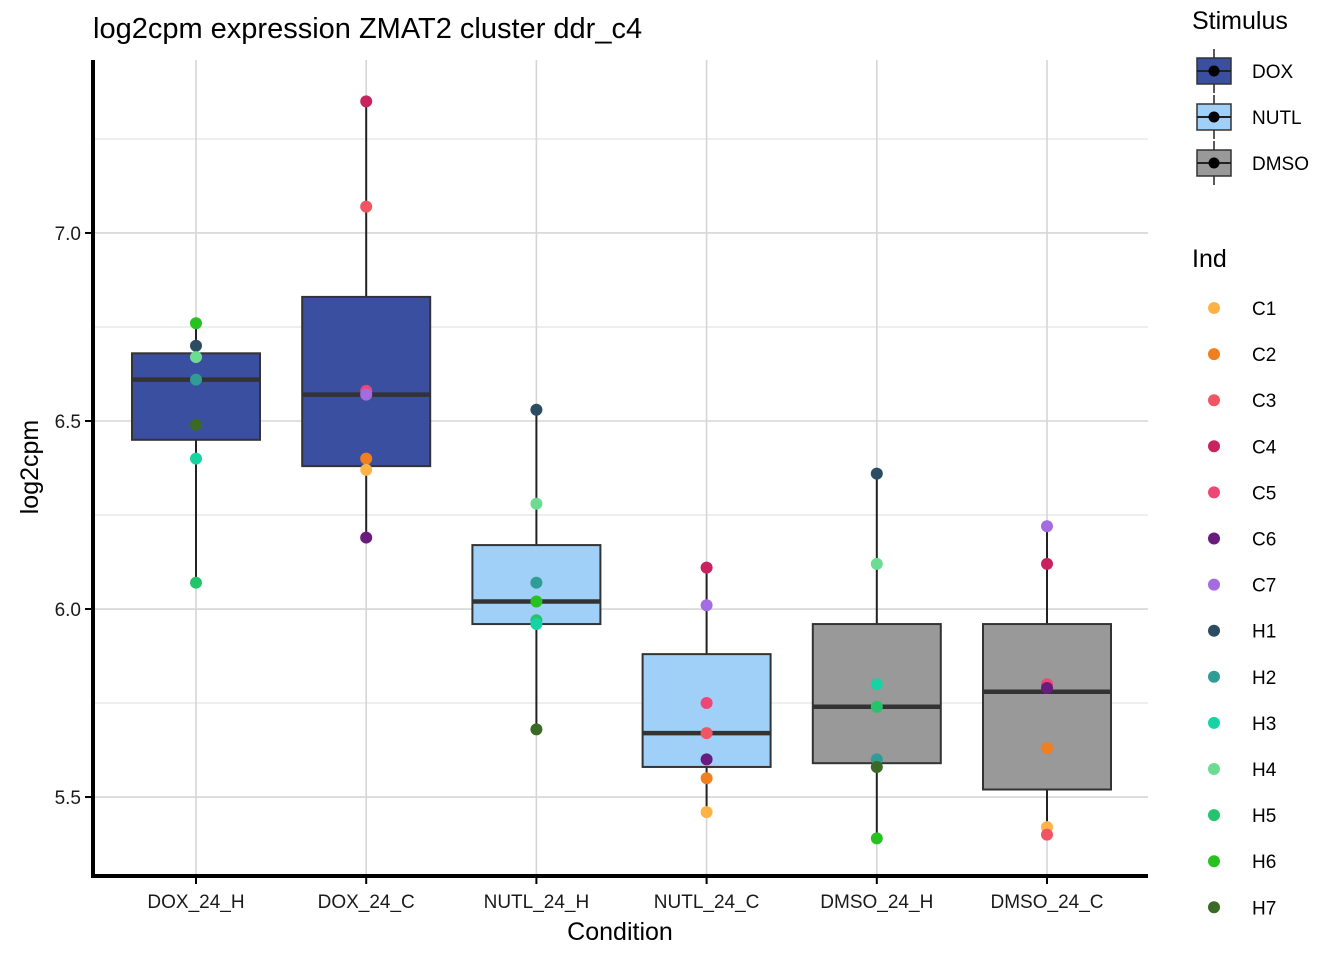 The height and width of the screenshot is (960, 1344). I want to click on point-NUTL_24_C-C7, so click(706, 605).